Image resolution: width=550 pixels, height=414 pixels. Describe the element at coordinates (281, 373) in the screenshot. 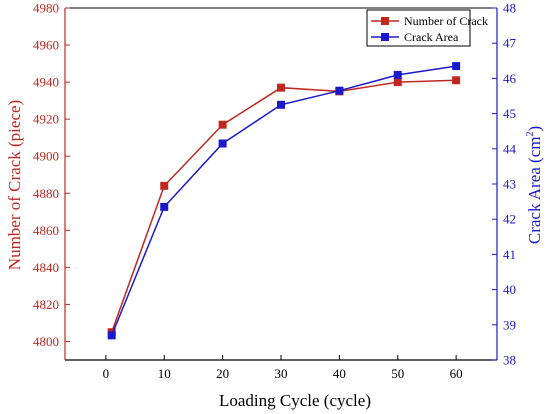

I see `x-axis-tick-label: 30` at that location.